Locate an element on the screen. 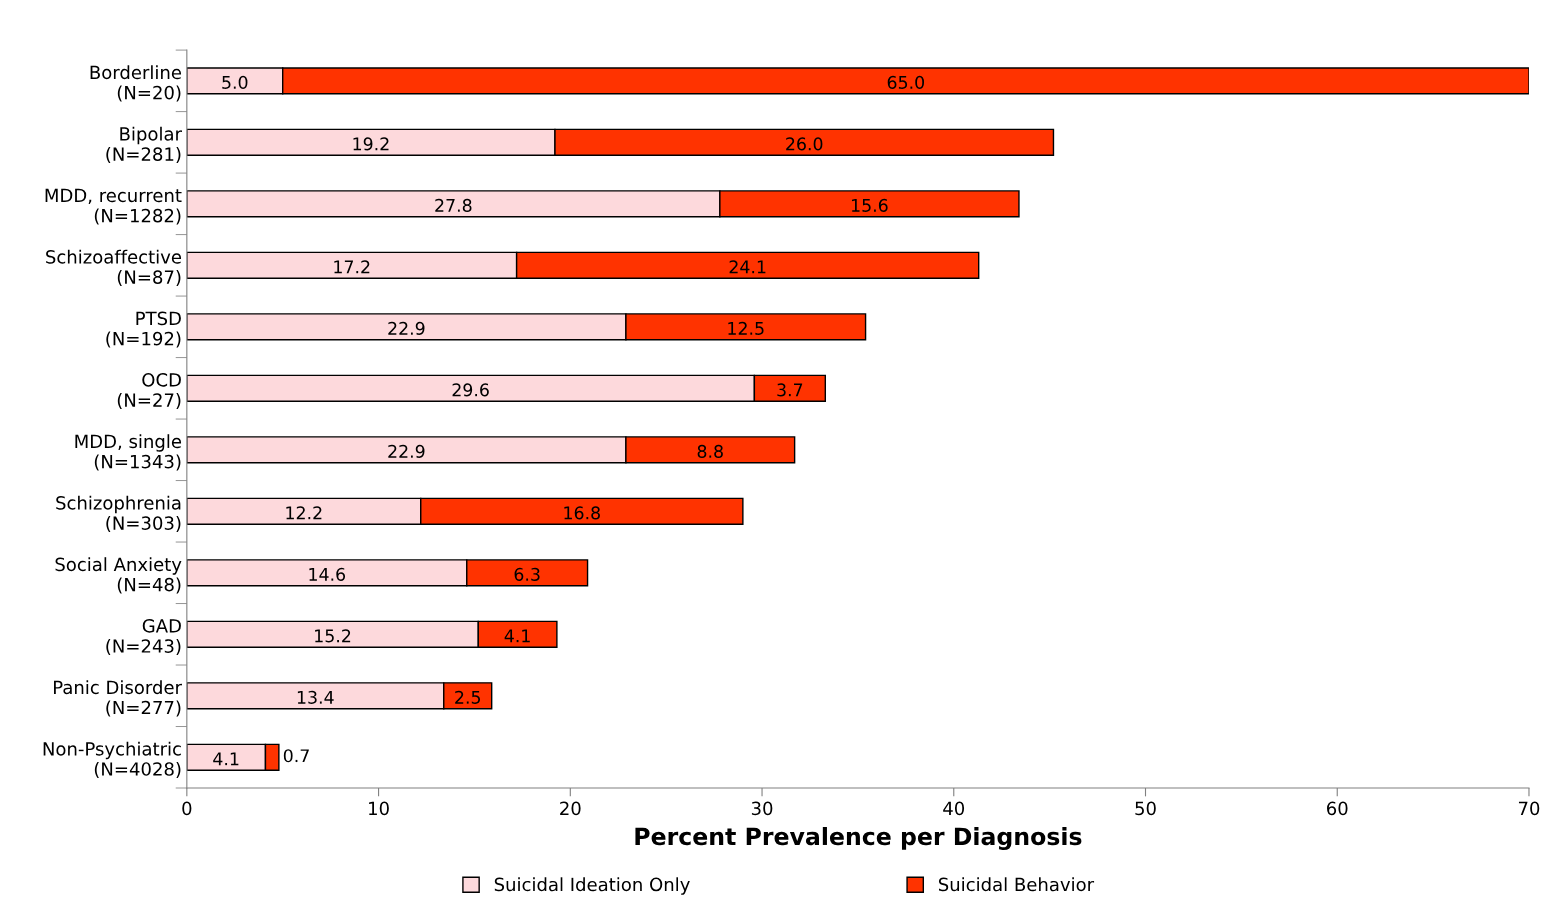 This screenshot has height=911, width=1557. data-label: 3.7 is located at coordinates (790, 390).